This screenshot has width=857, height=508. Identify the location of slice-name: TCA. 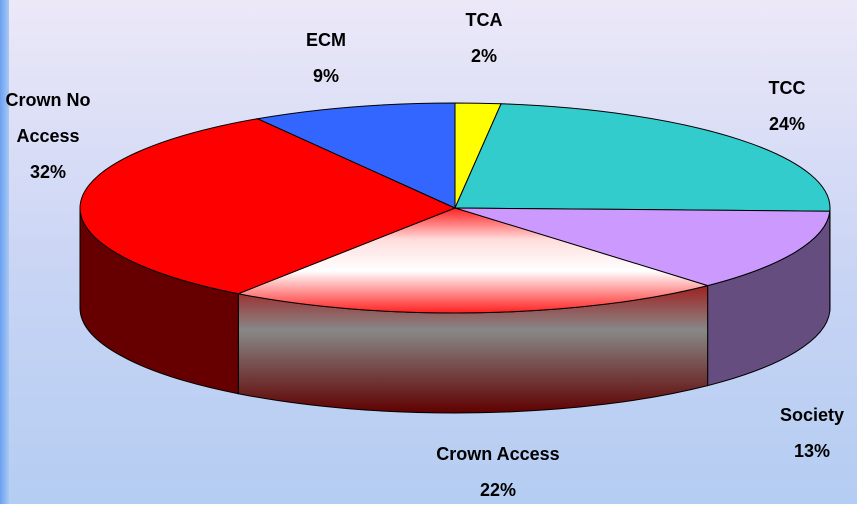
(484, 20).